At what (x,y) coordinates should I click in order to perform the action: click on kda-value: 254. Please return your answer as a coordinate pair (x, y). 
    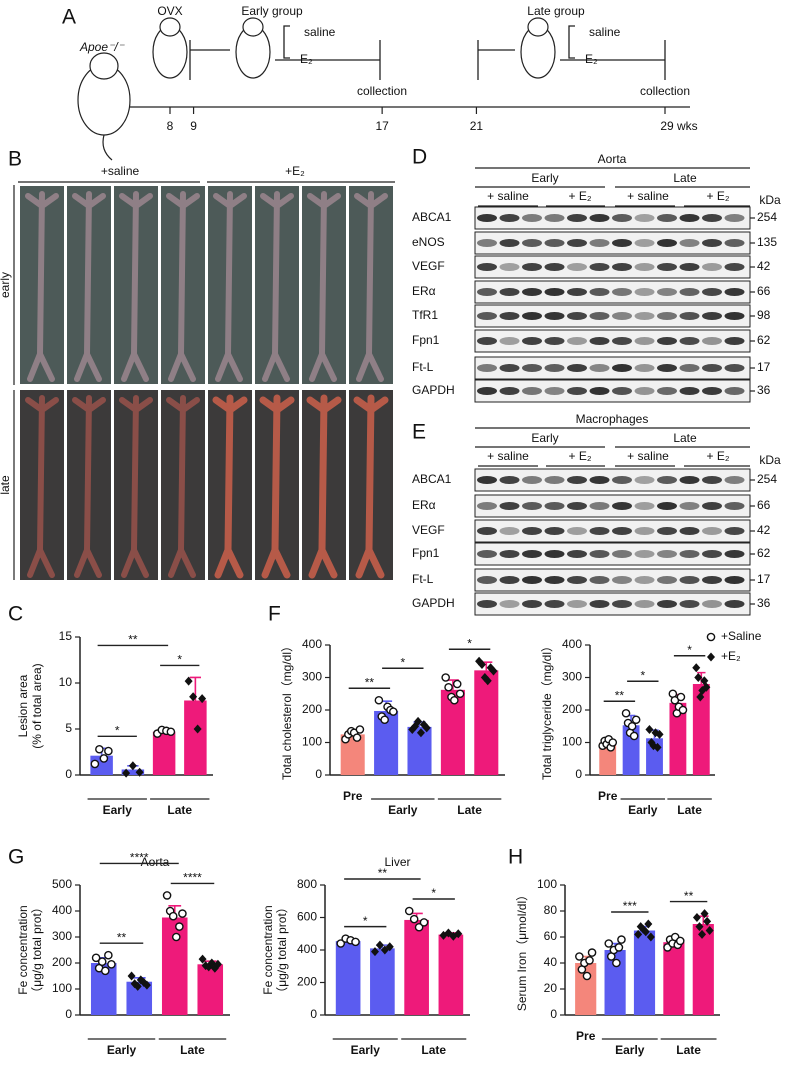
    Looking at the image, I should click on (767, 217).